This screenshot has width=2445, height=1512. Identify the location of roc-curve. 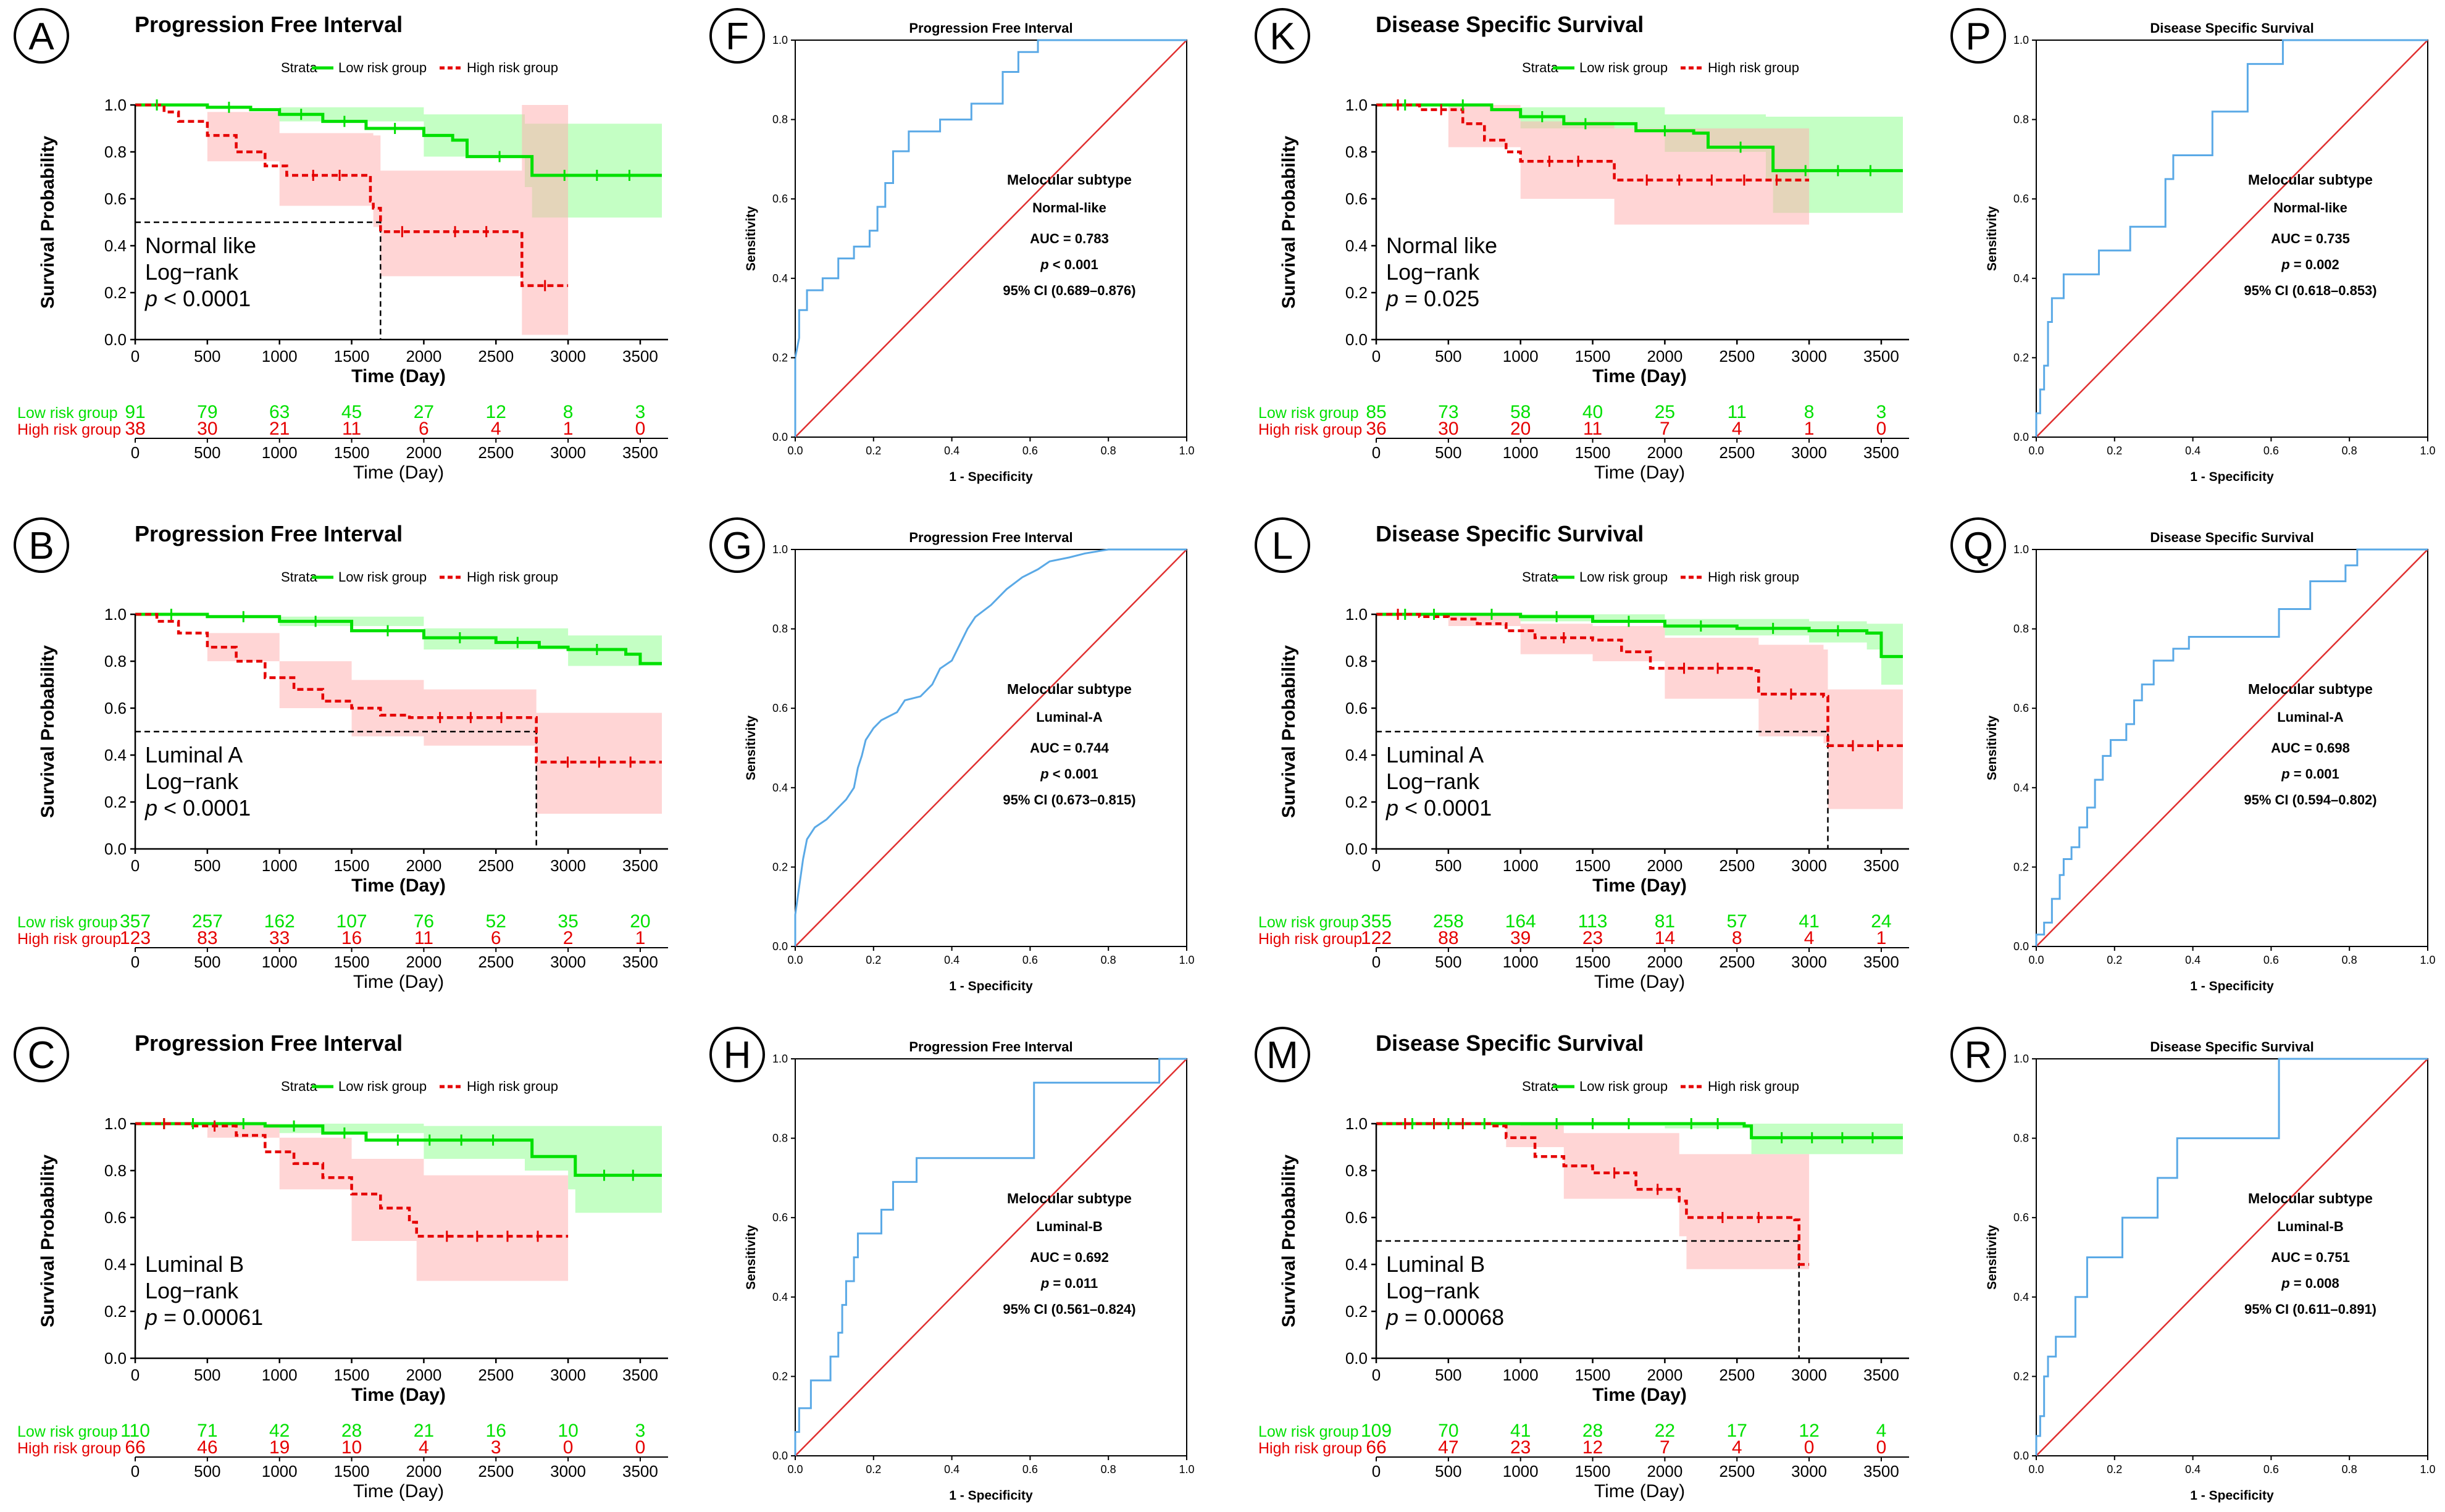
(990, 747).